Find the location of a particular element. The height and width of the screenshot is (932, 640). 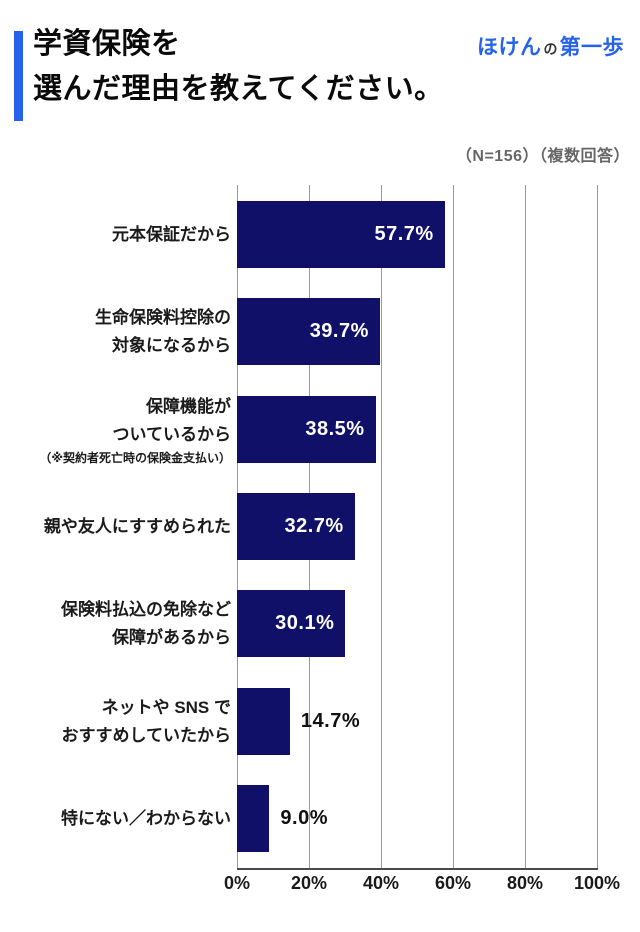

gridline-60% is located at coordinates (453, 526).